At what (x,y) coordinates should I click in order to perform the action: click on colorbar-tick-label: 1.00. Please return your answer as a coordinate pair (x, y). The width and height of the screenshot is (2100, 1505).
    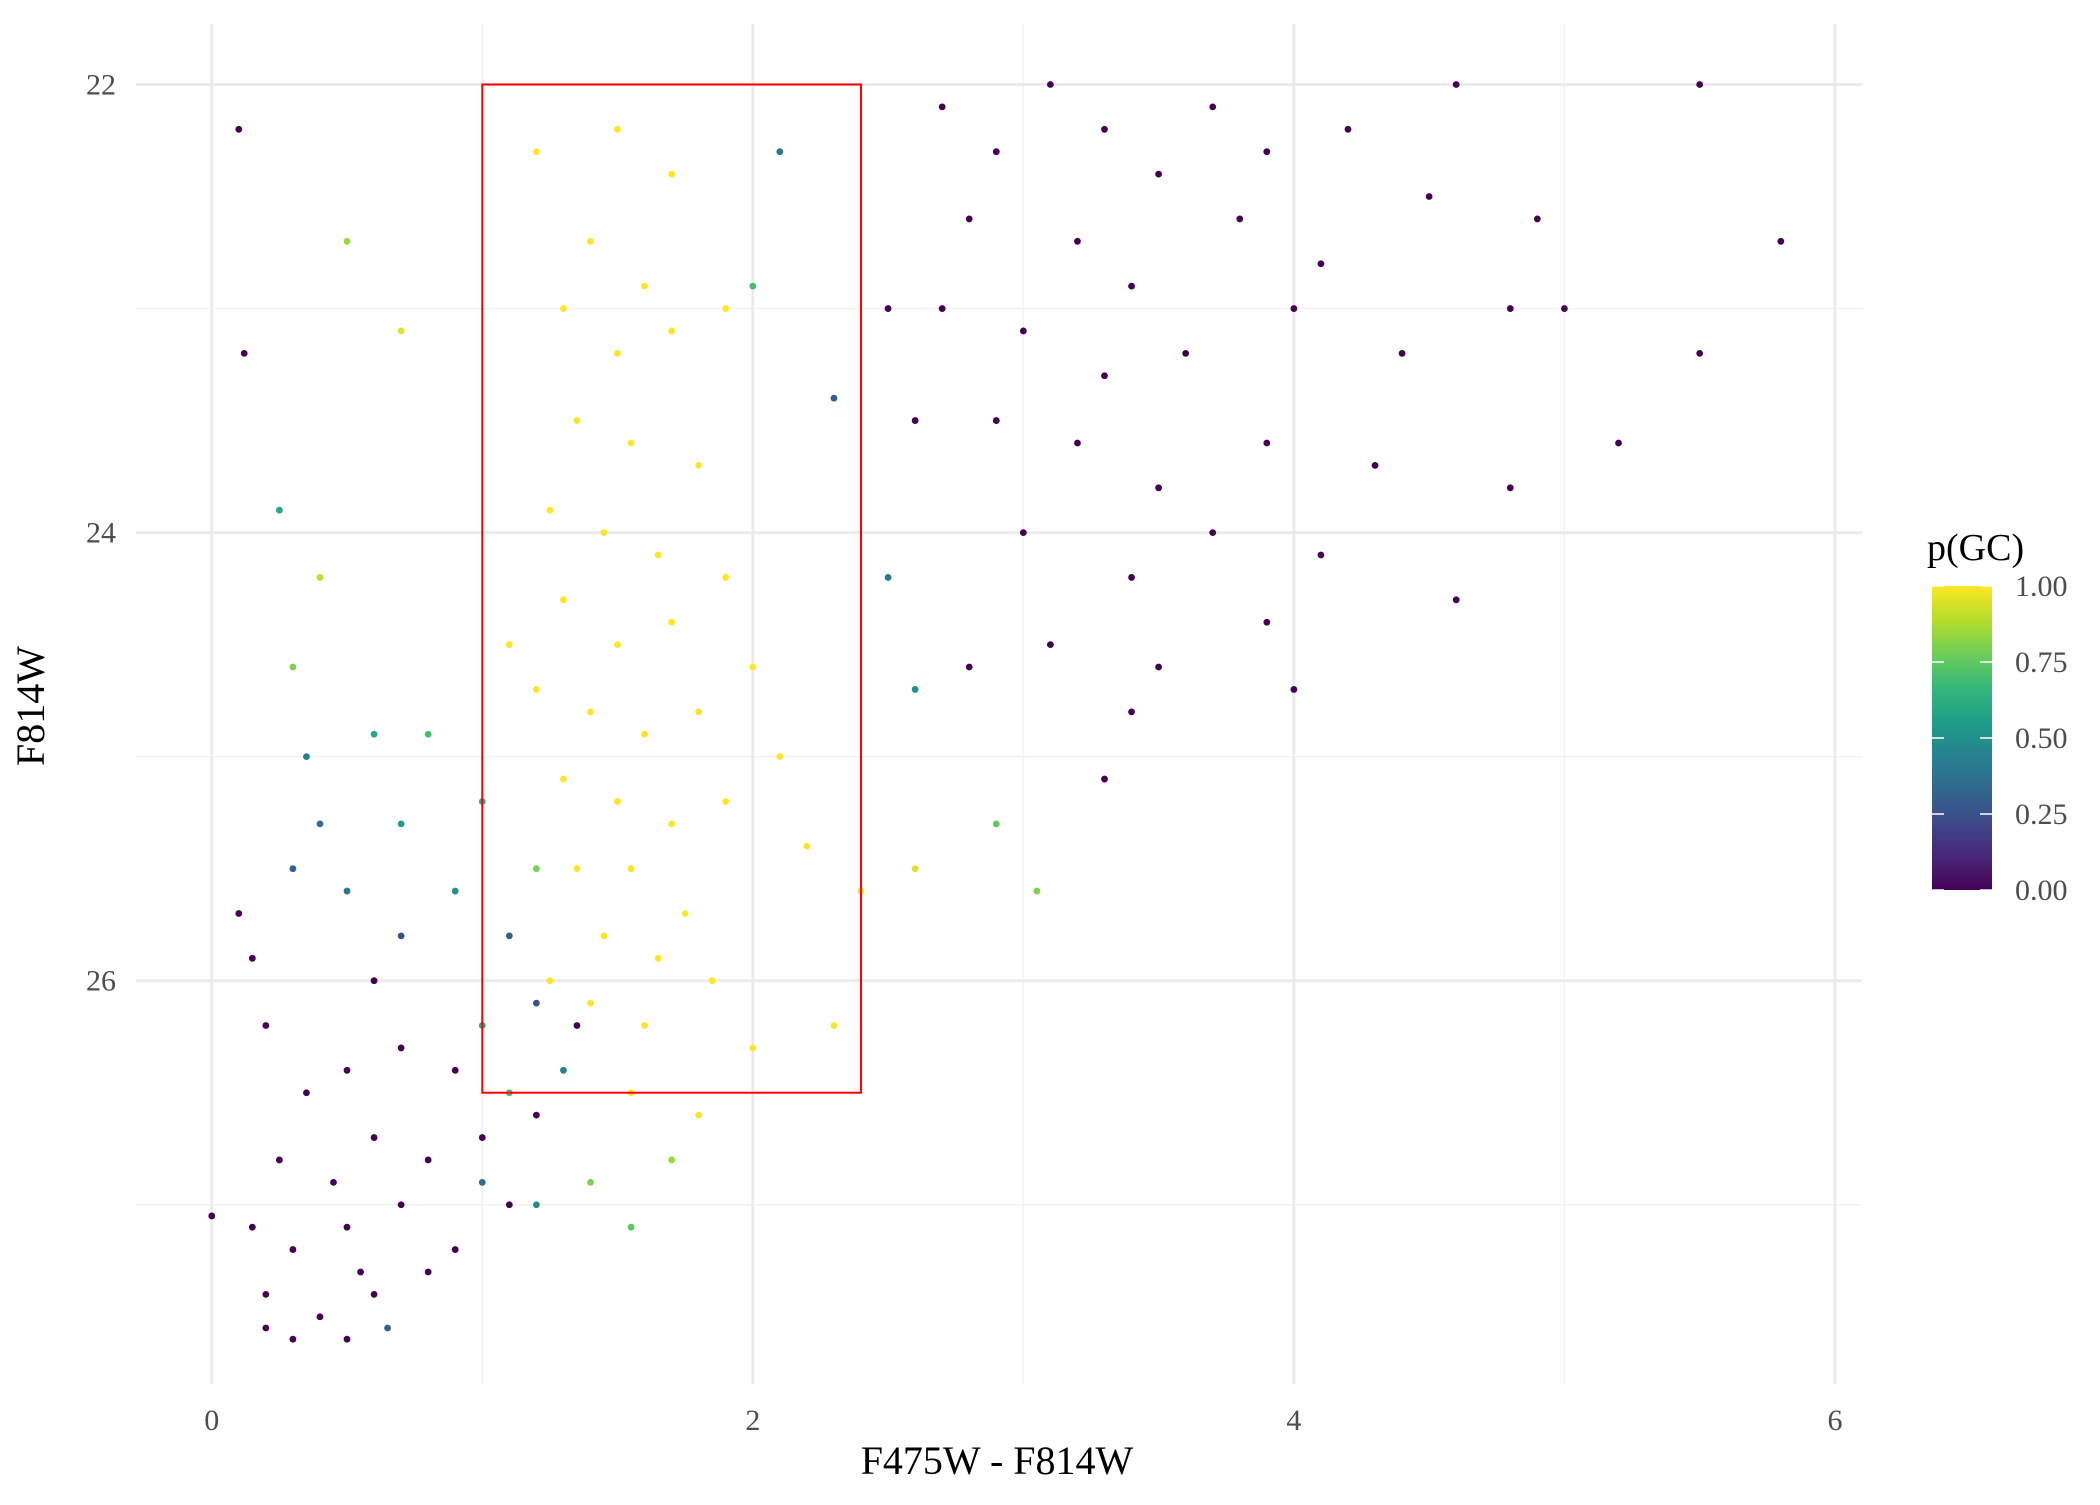
    Looking at the image, I should click on (2041, 586).